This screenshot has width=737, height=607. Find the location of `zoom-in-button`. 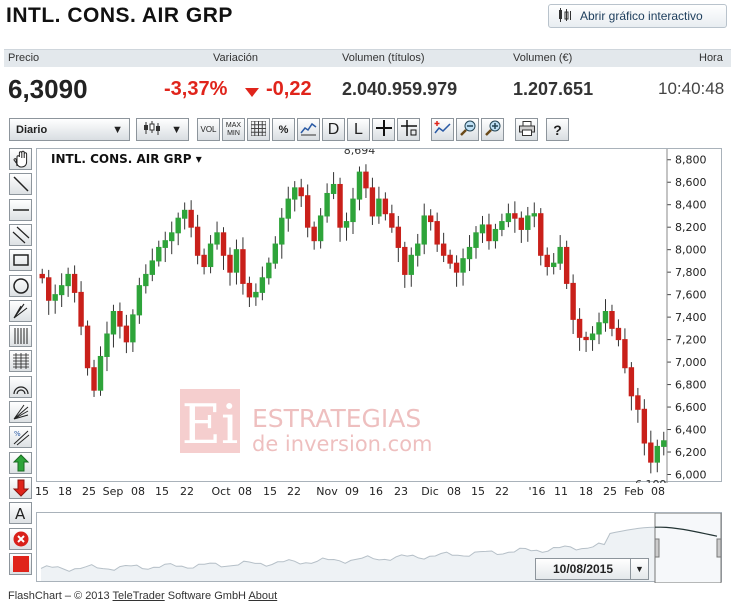

zoom-in-button is located at coordinates (492, 129).